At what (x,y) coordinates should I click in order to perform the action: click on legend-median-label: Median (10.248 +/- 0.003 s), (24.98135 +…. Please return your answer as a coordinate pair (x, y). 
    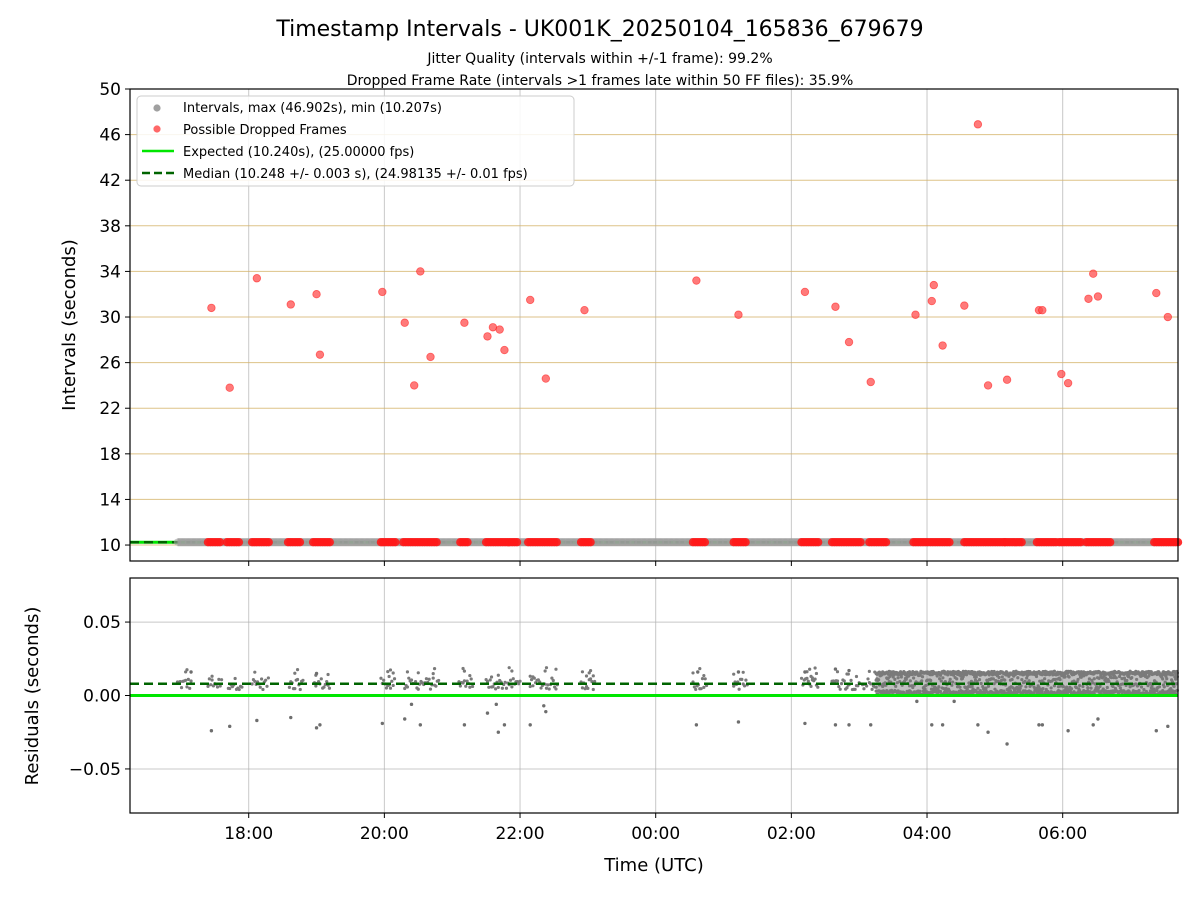
    Looking at the image, I should click on (355, 174).